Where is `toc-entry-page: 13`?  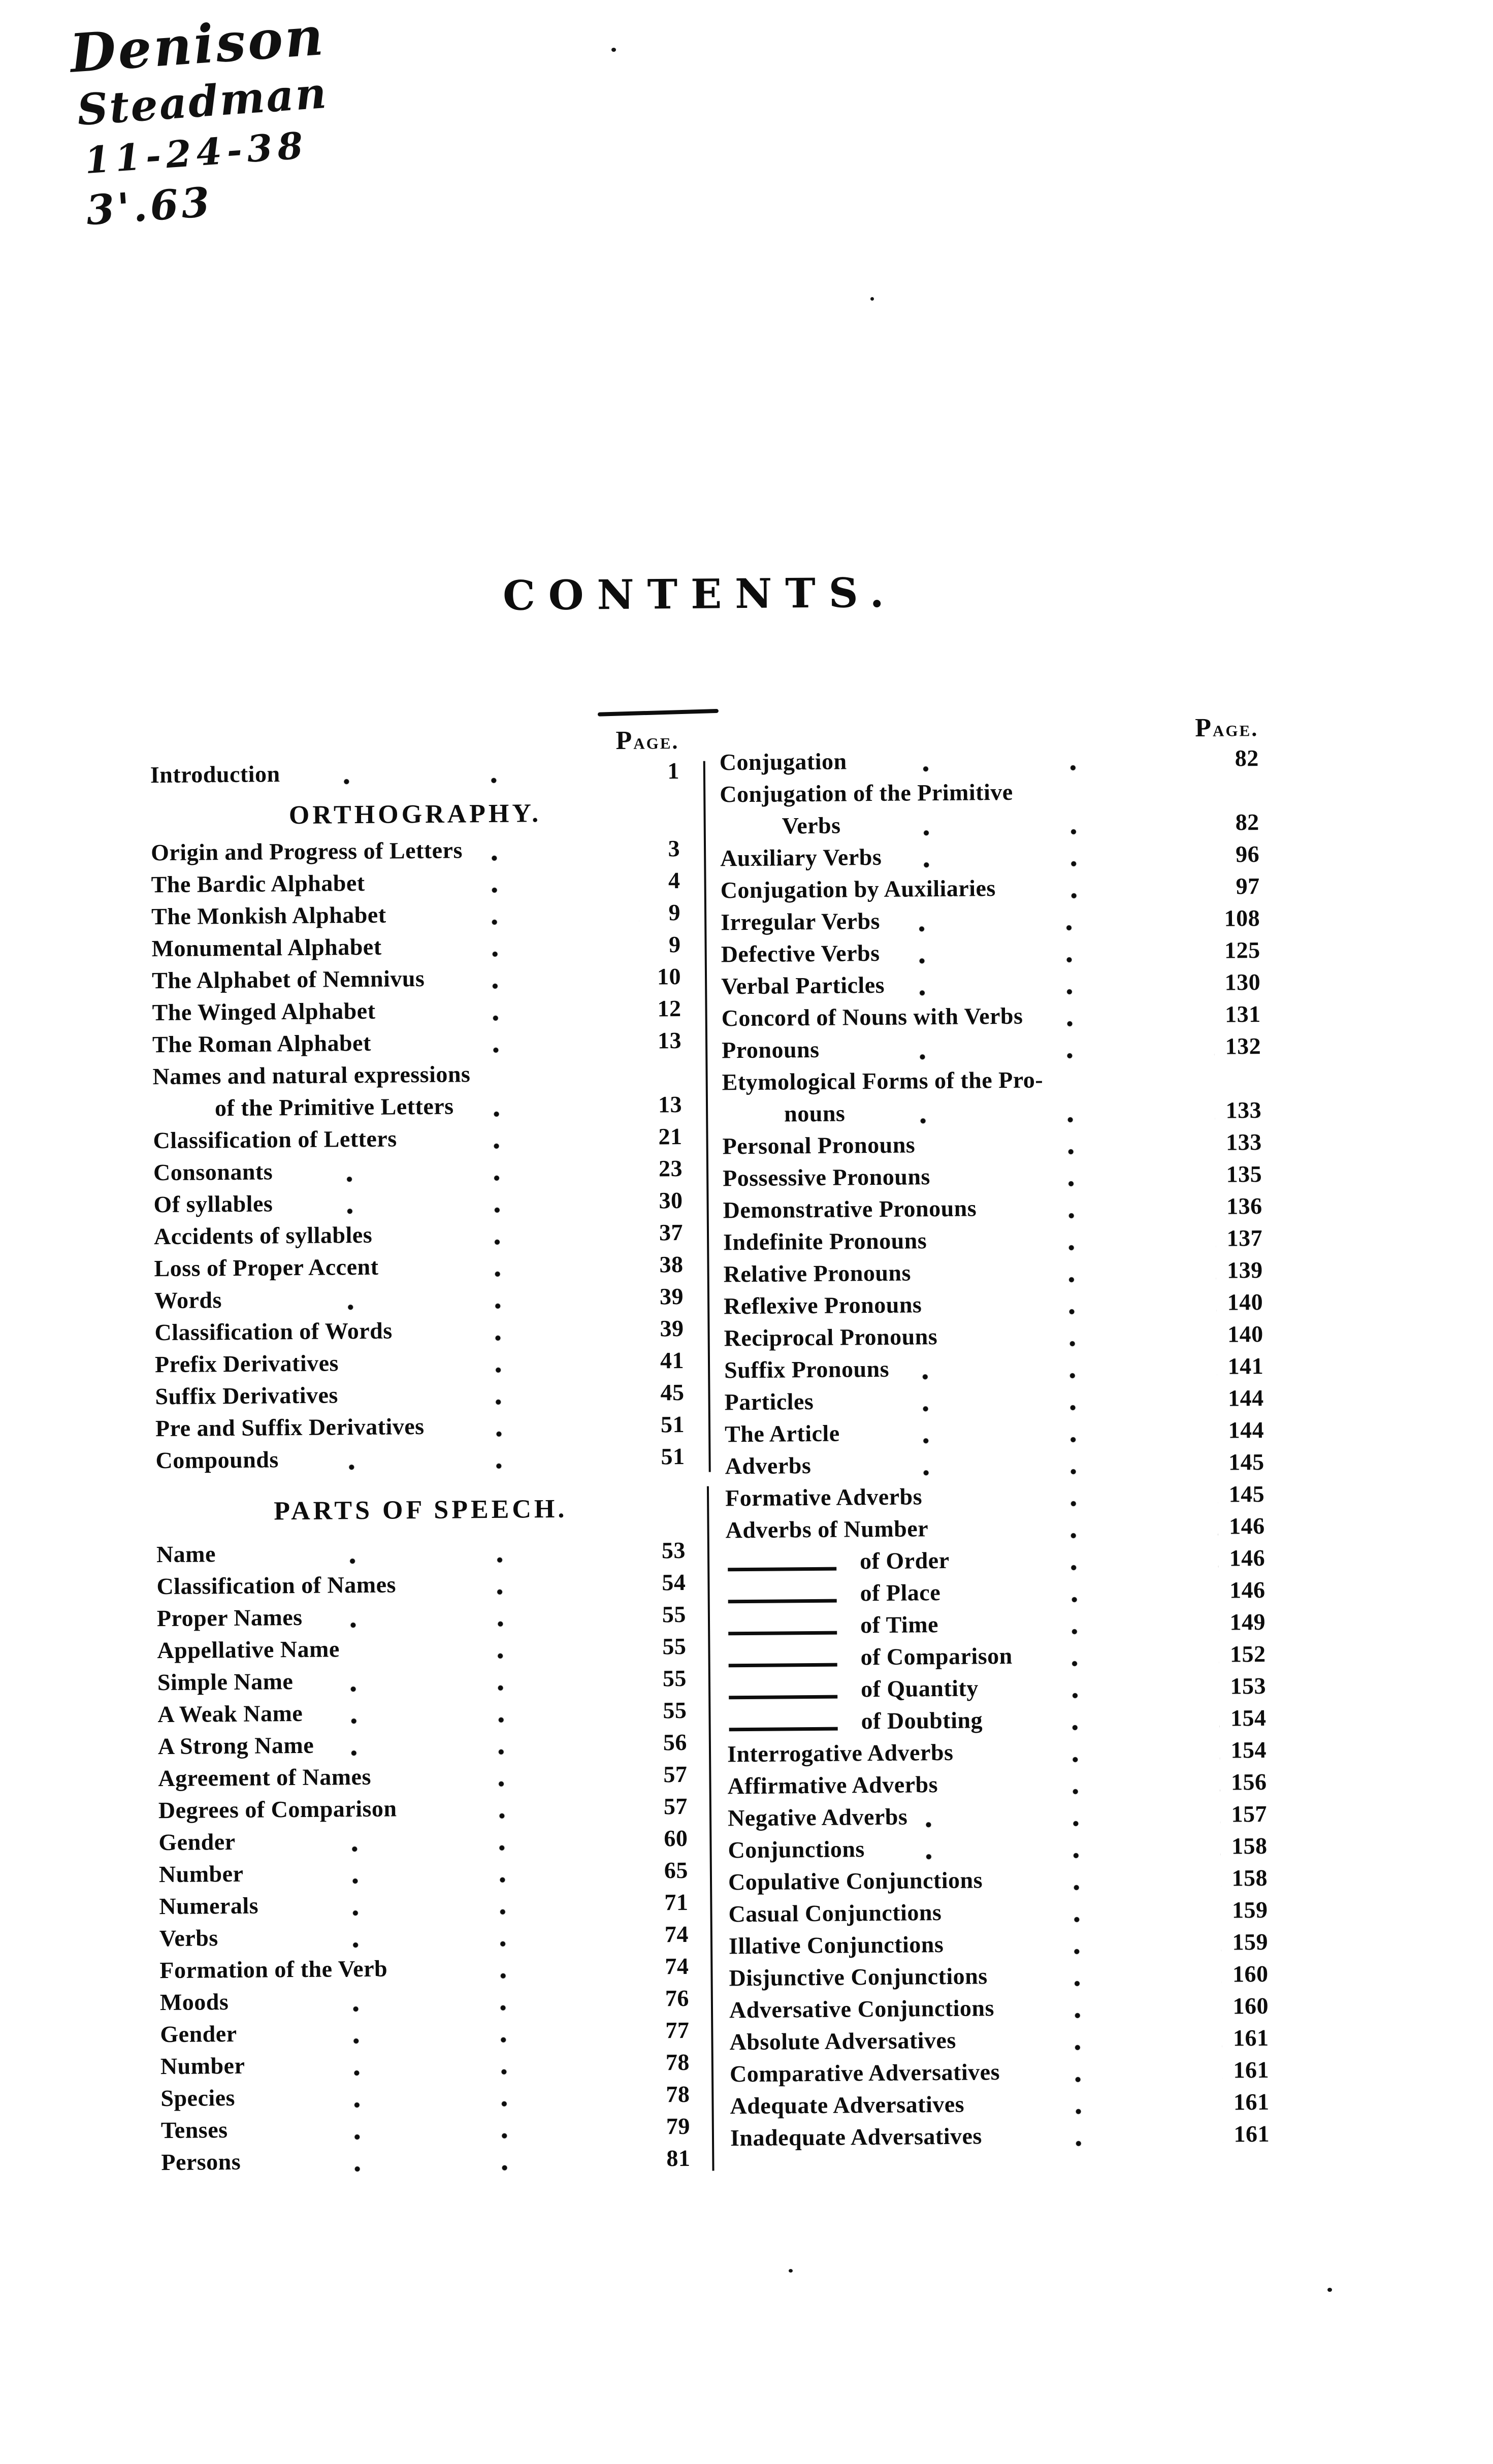 toc-entry-page: 13 is located at coordinates (670, 1104).